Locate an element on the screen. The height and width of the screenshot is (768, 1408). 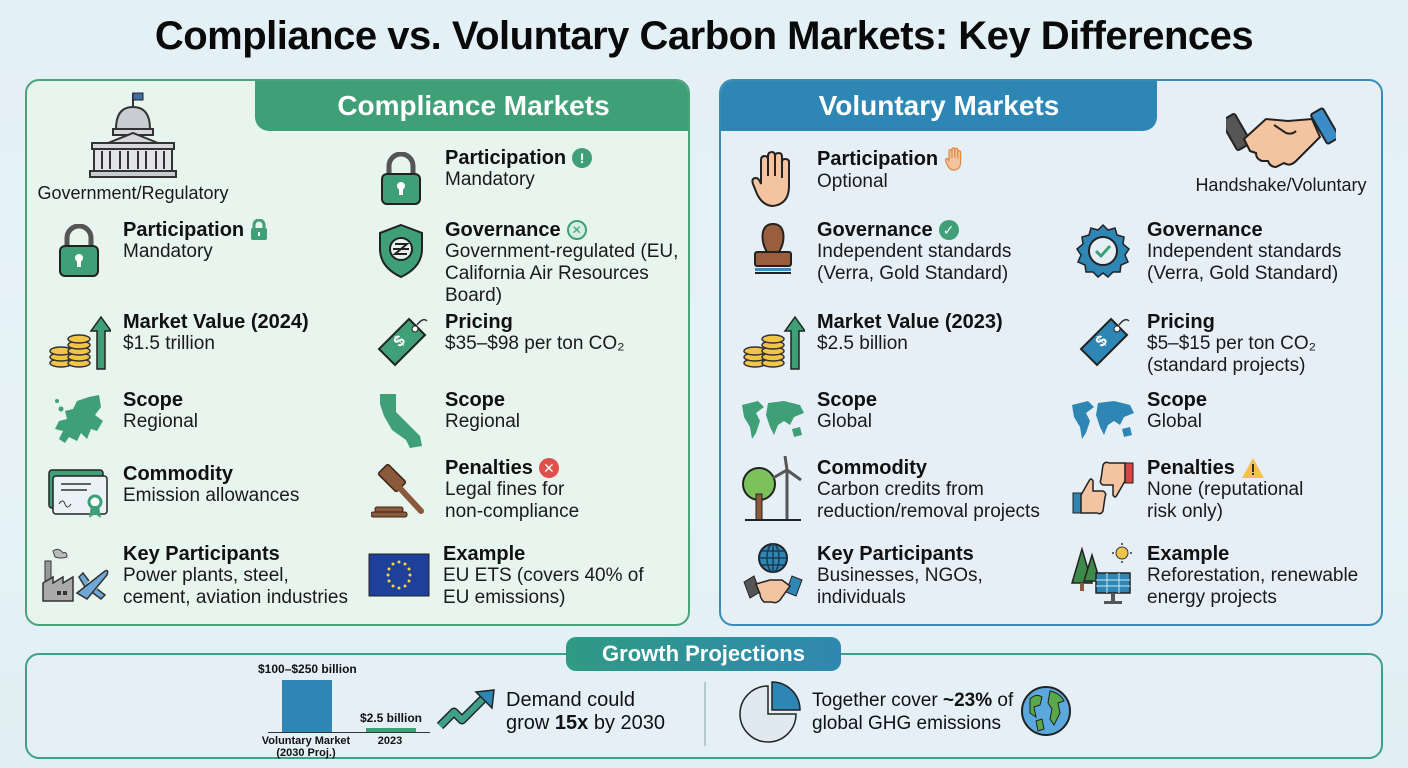
raised-hand-icon is located at coordinates (773, 179).